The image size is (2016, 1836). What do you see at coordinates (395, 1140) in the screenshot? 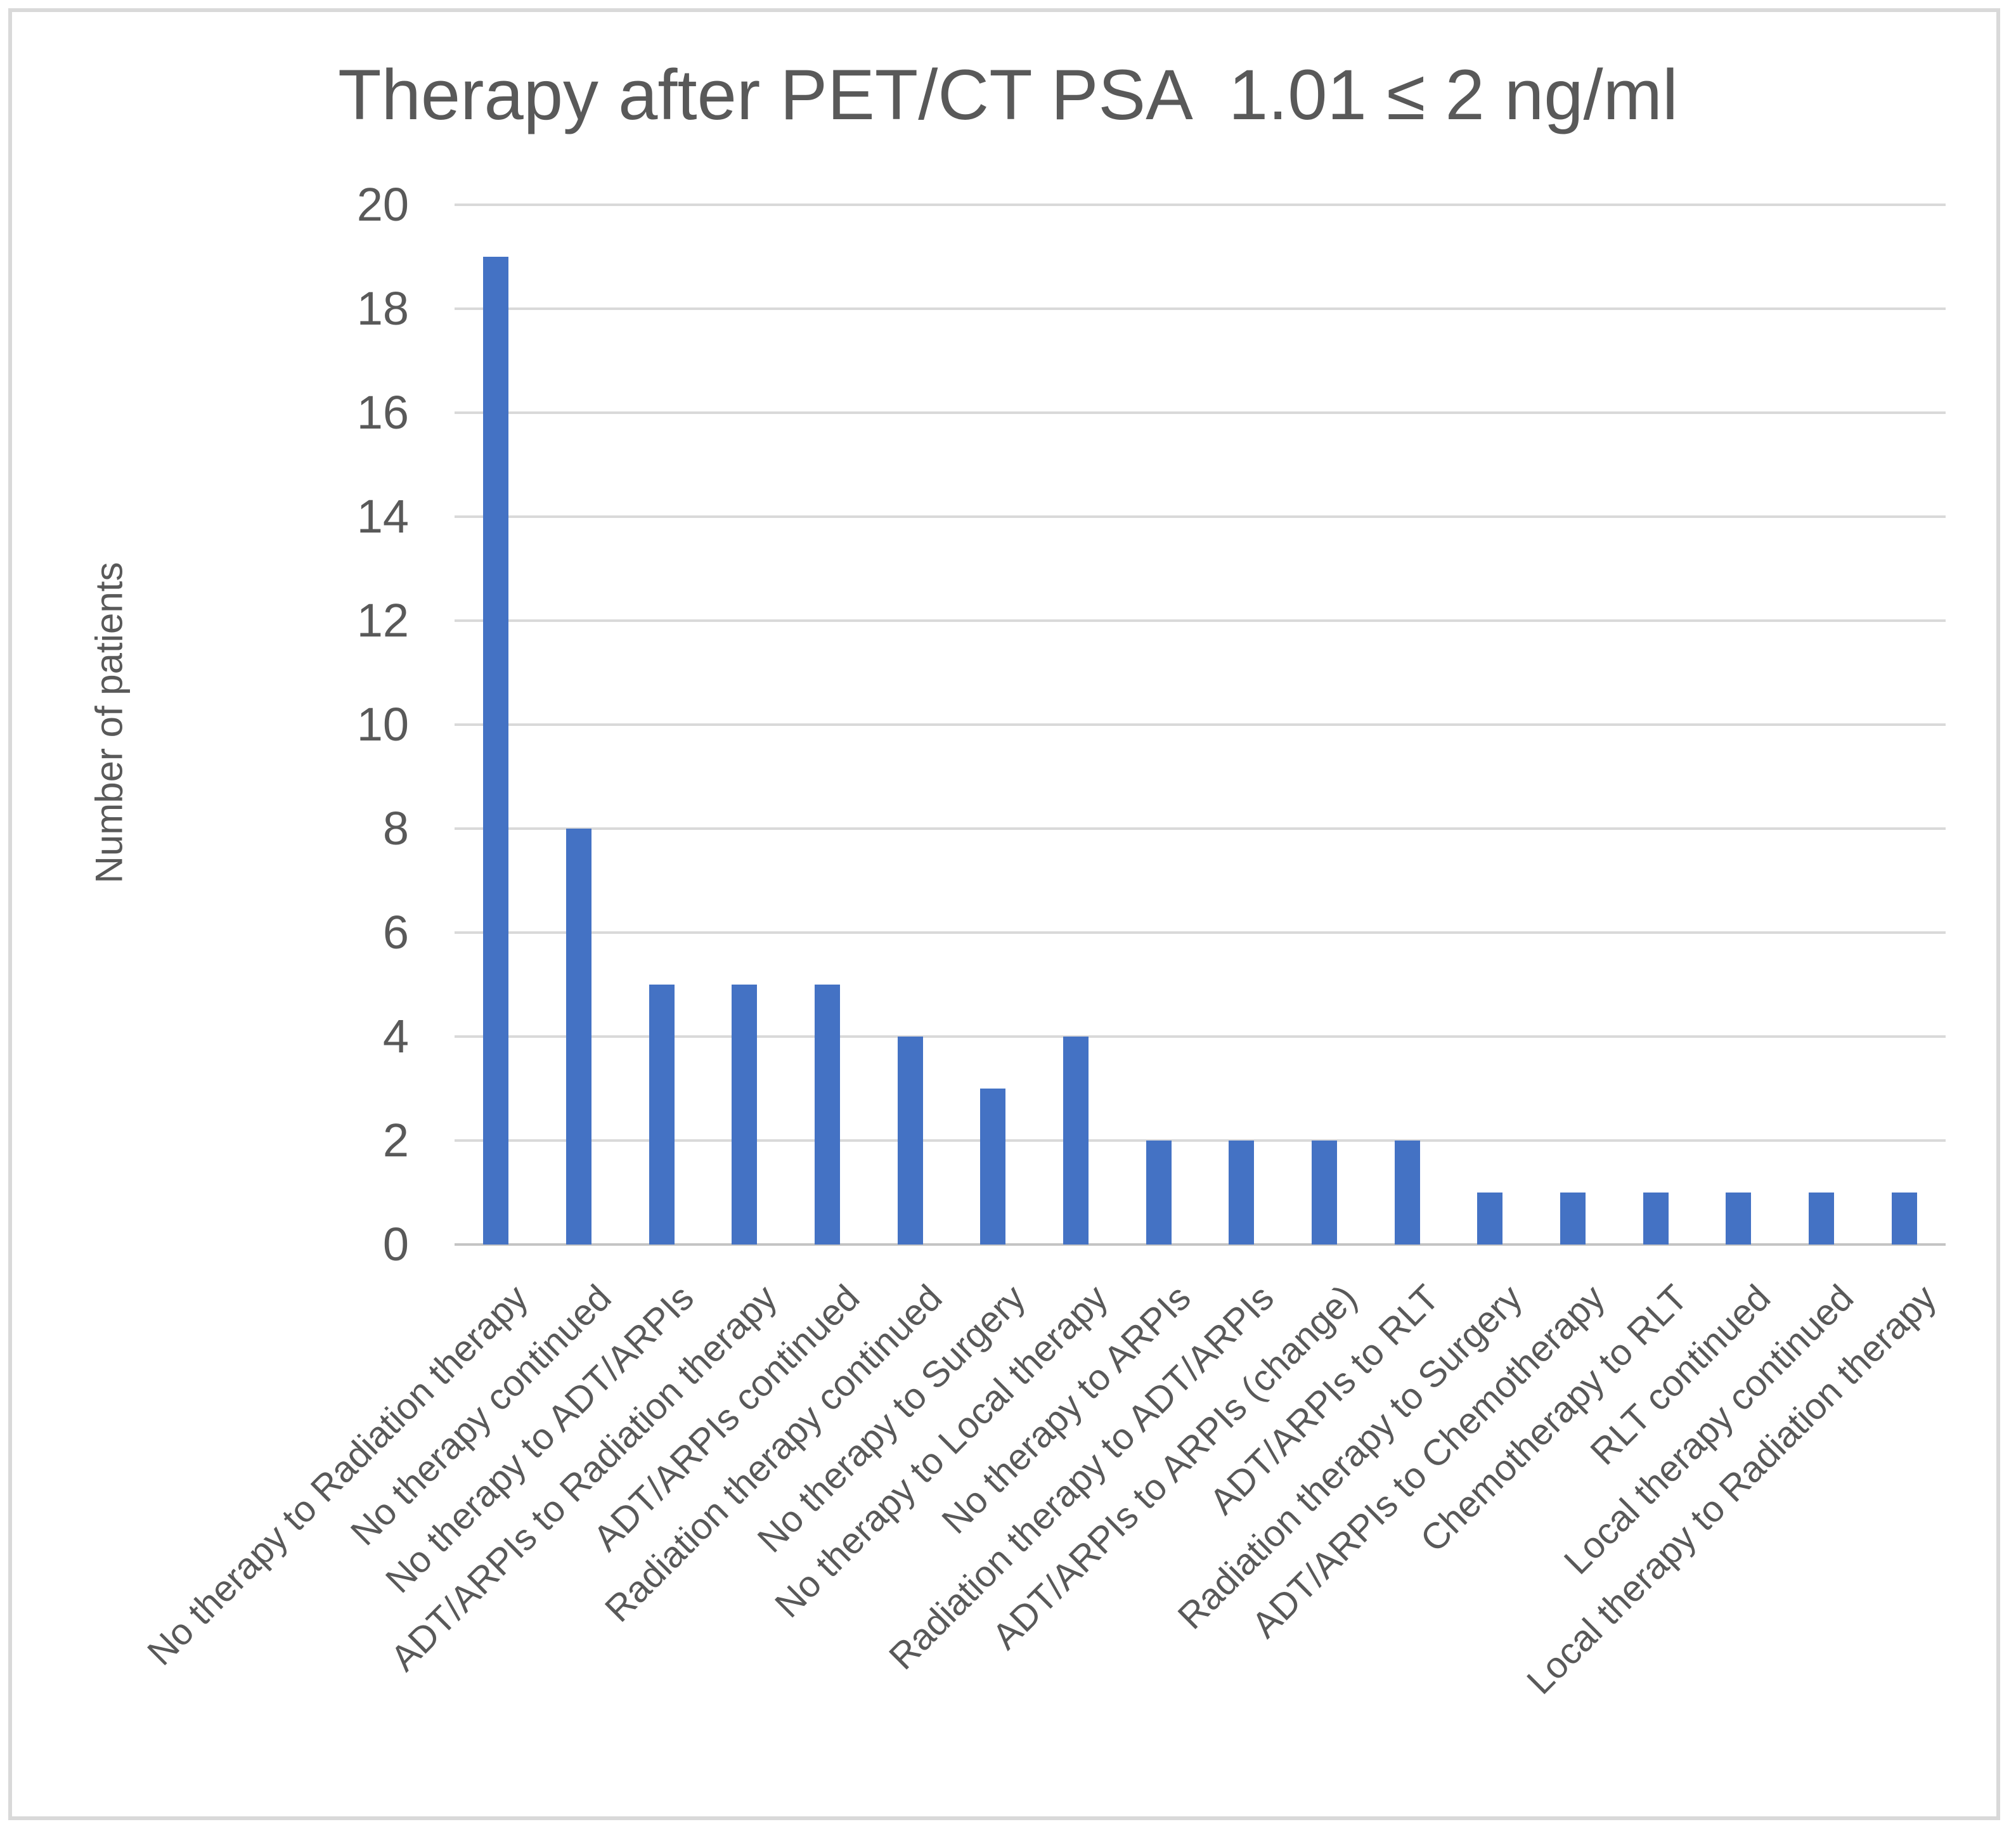
I see `y-axis-tick-label: 2` at bounding box center [395, 1140].